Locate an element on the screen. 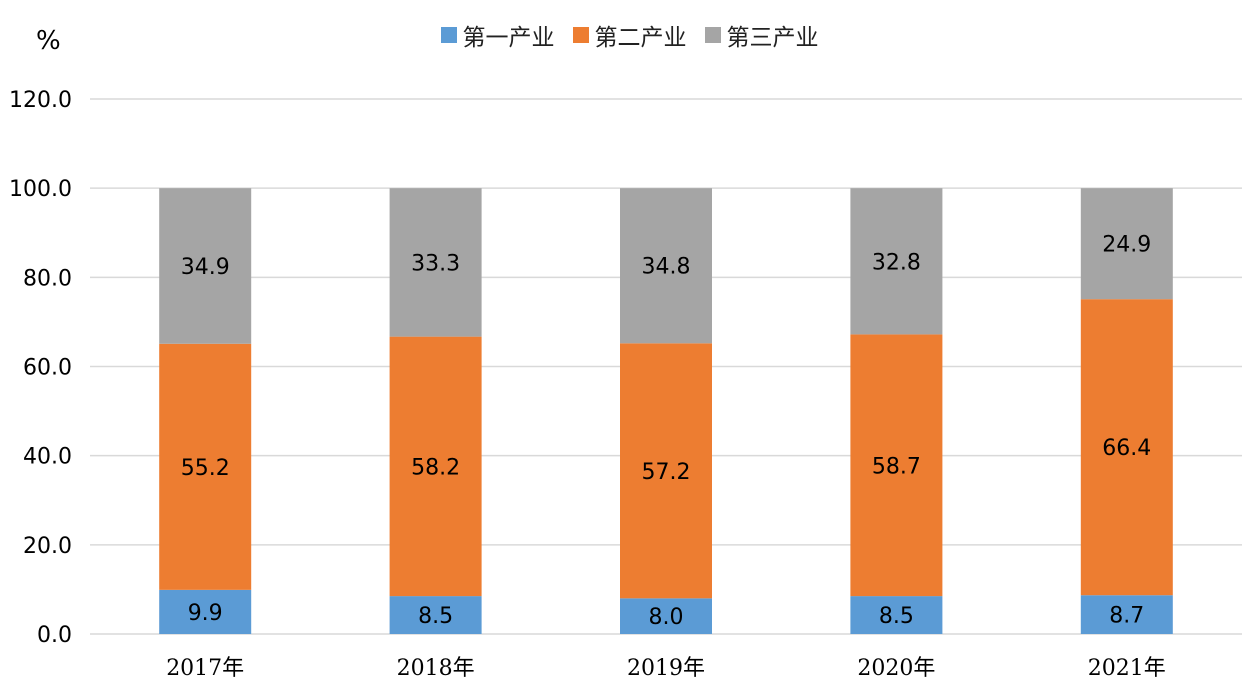  x-tick-label: 2020年 is located at coordinates (896, 668).